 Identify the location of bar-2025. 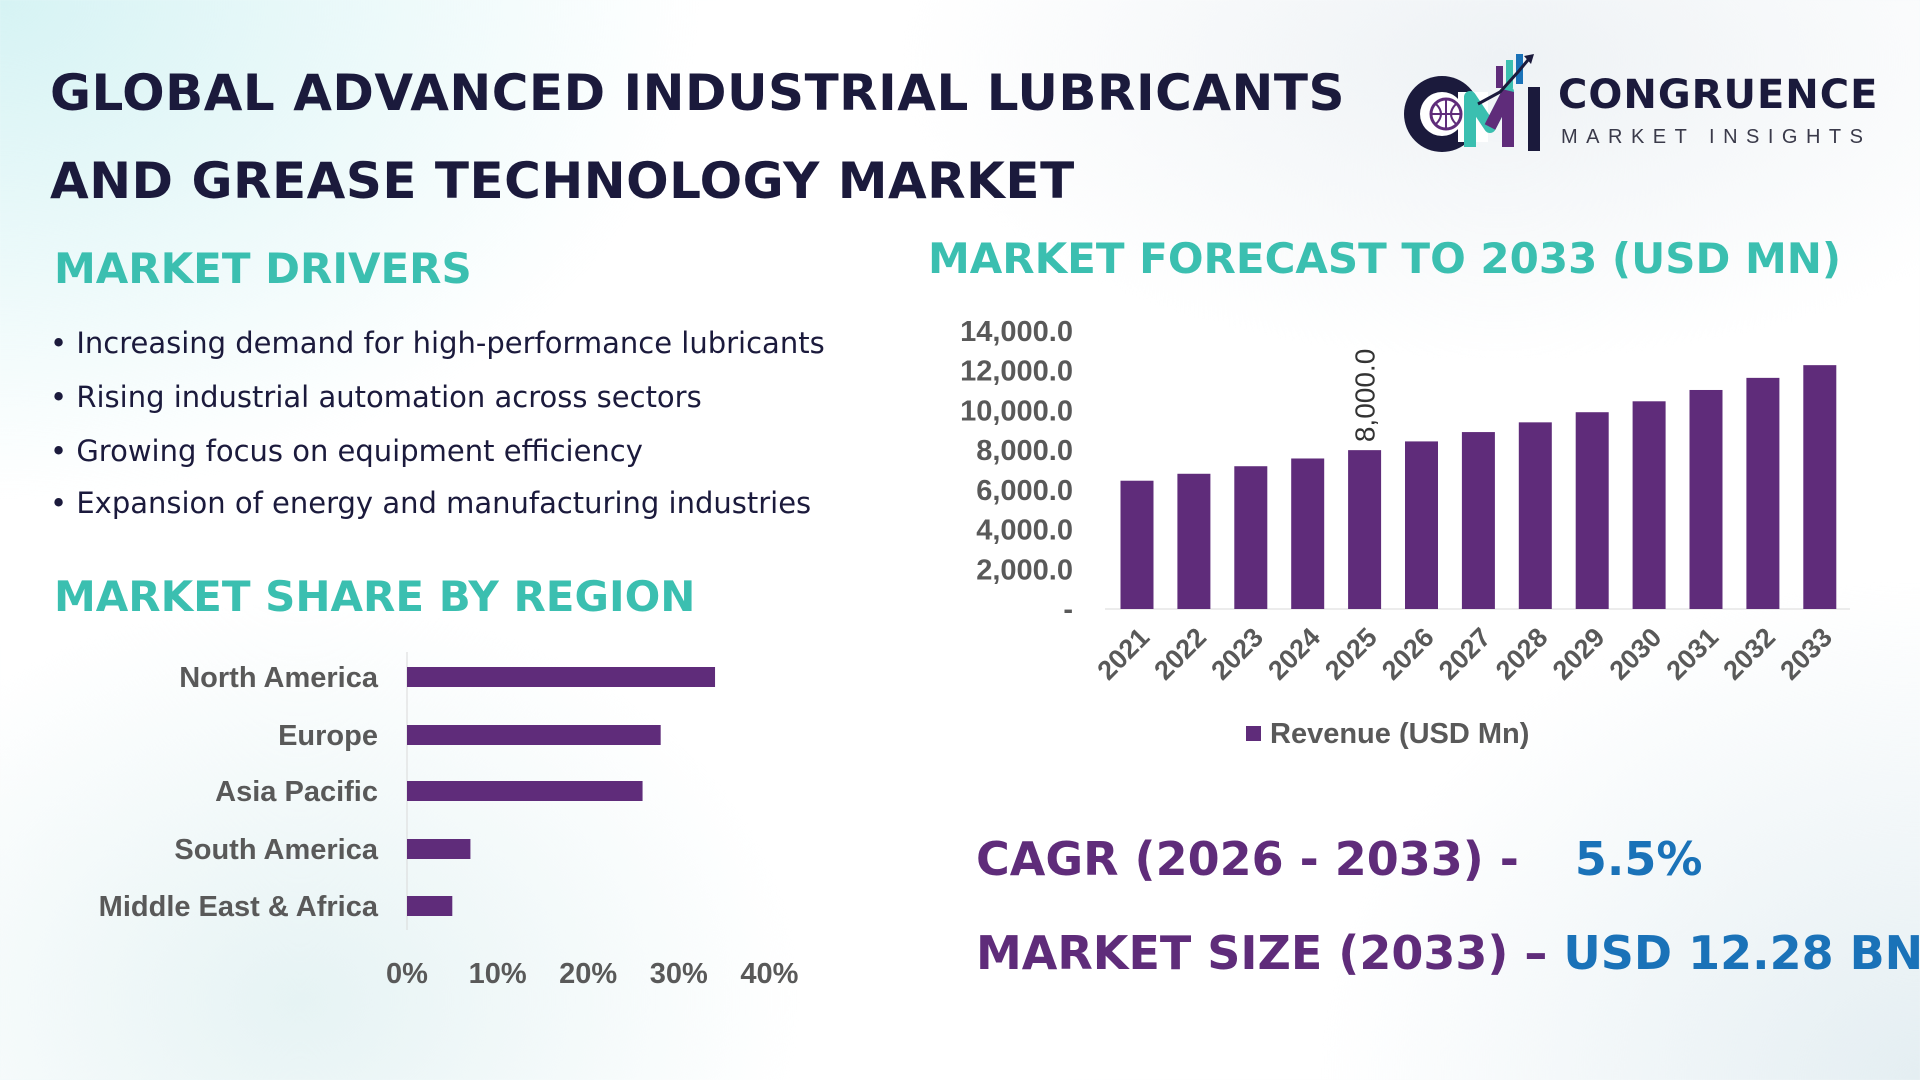
(1365, 529).